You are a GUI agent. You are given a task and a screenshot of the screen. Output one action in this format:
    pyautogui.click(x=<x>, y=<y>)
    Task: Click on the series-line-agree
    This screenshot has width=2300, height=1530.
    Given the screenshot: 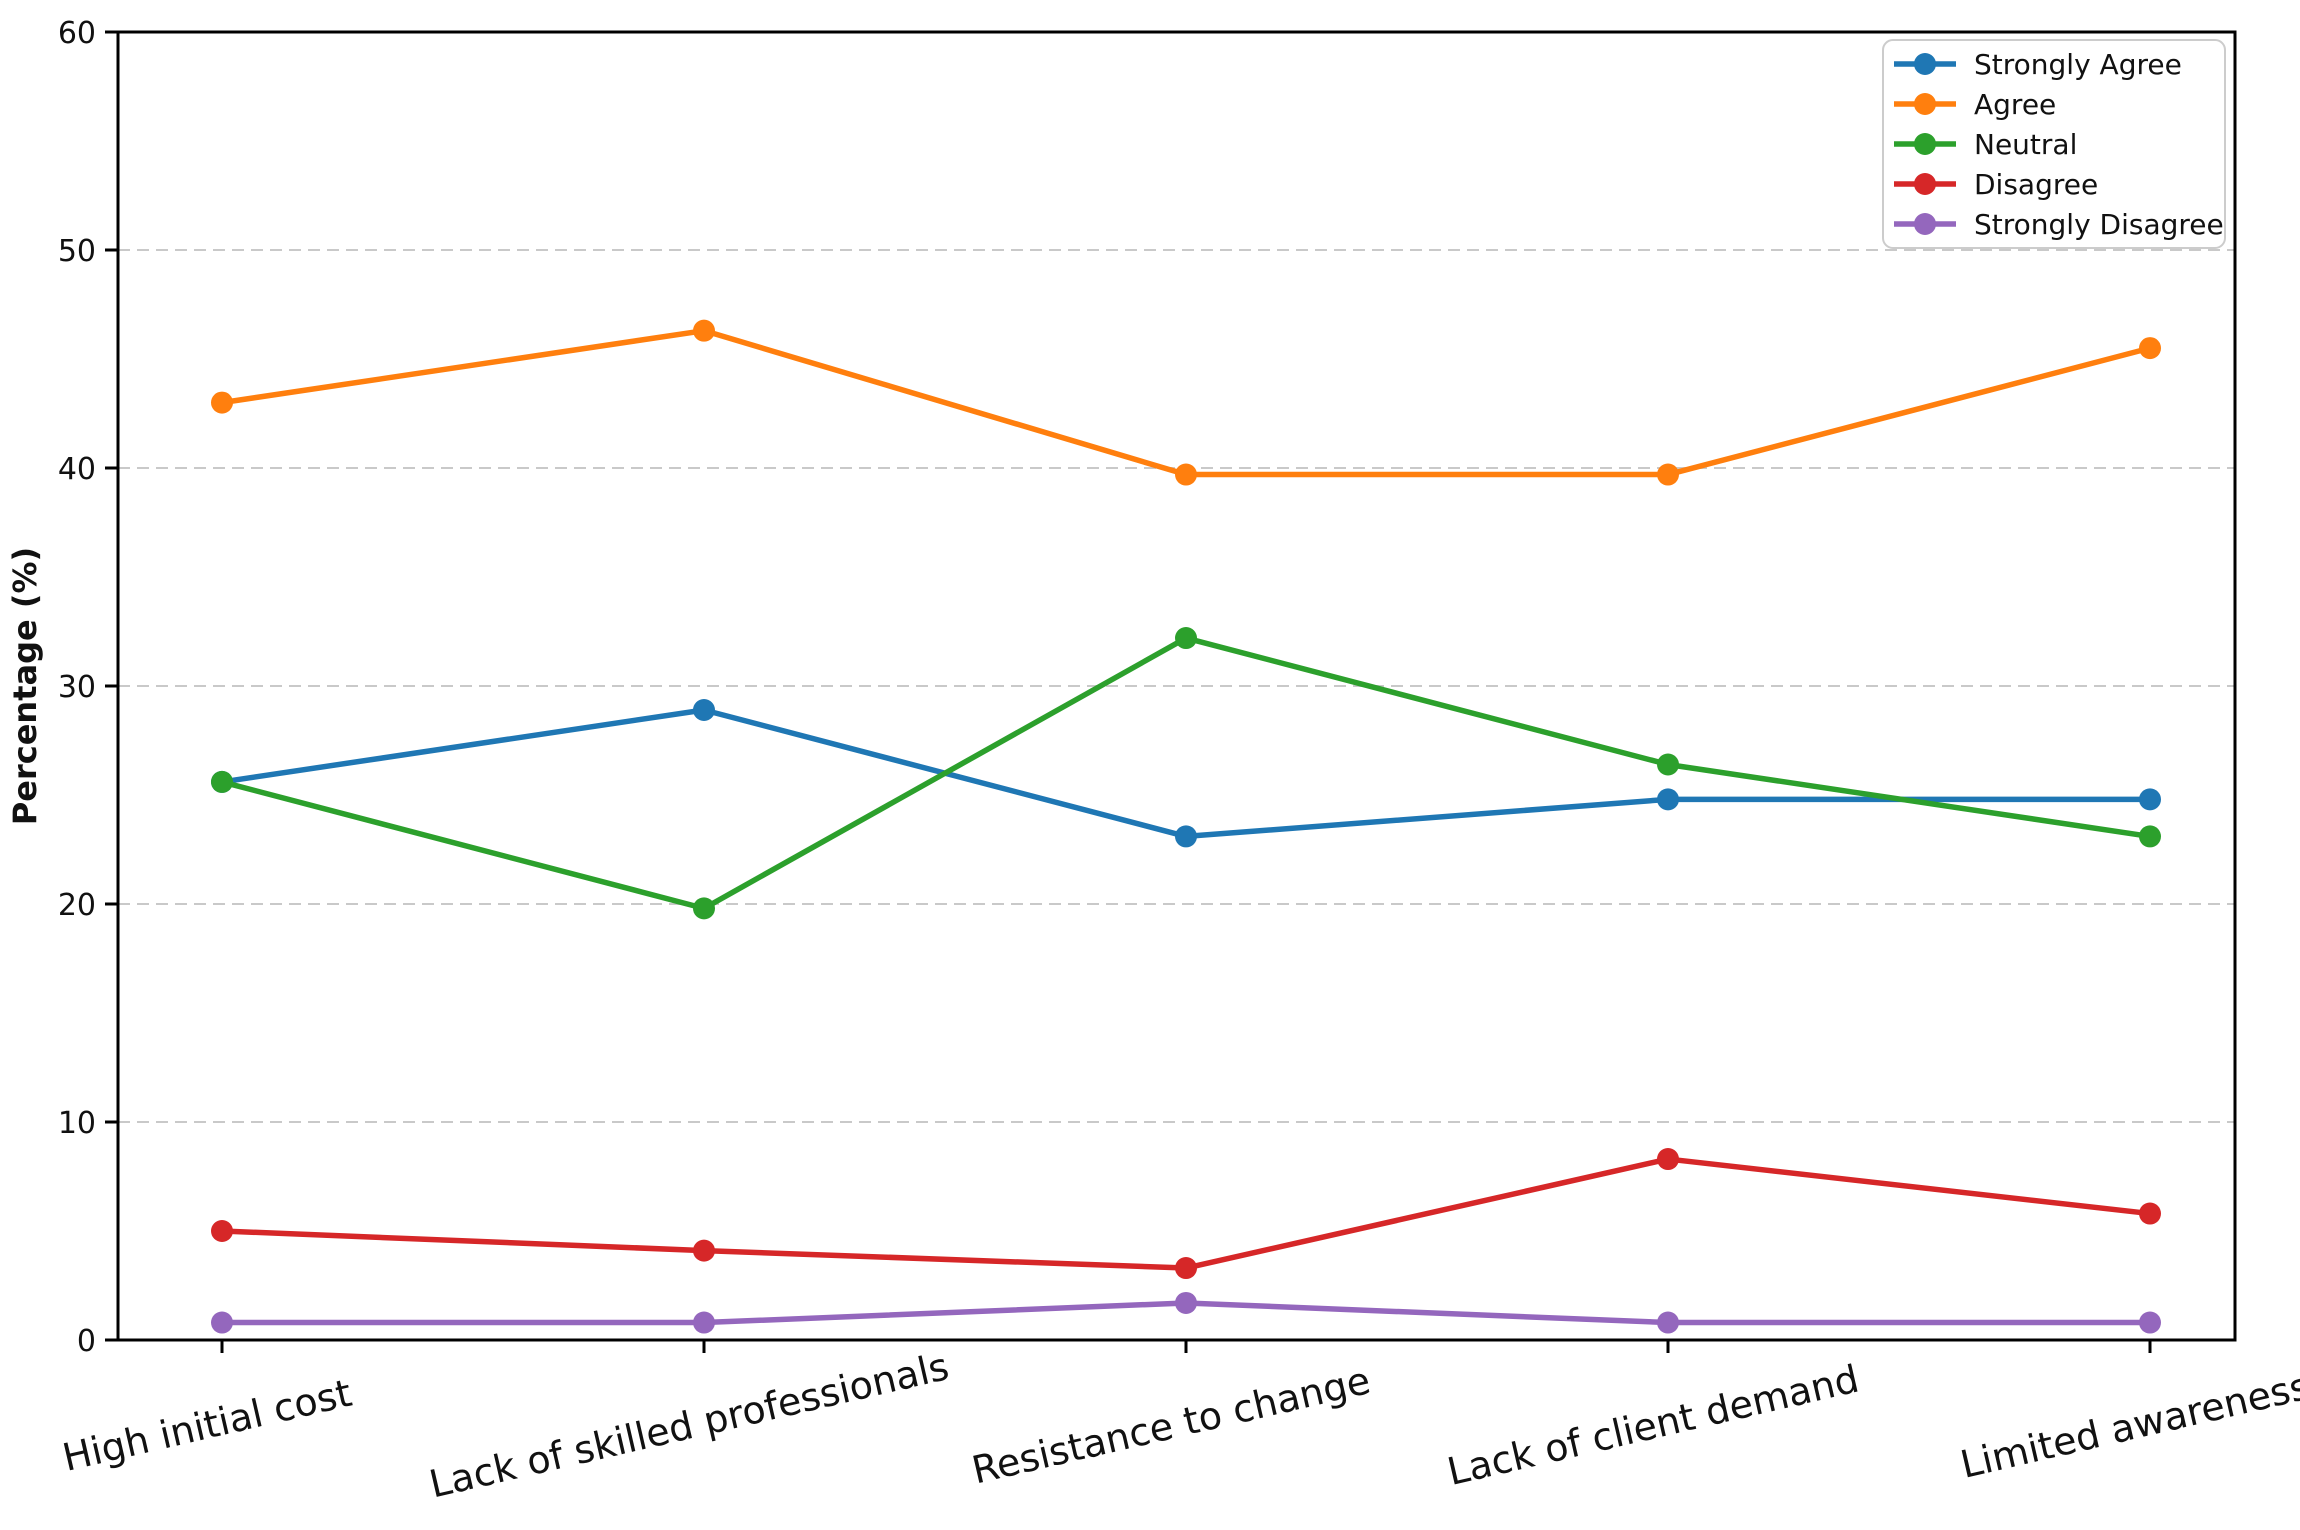 What is the action you would take?
    pyautogui.click(x=1186, y=402)
    